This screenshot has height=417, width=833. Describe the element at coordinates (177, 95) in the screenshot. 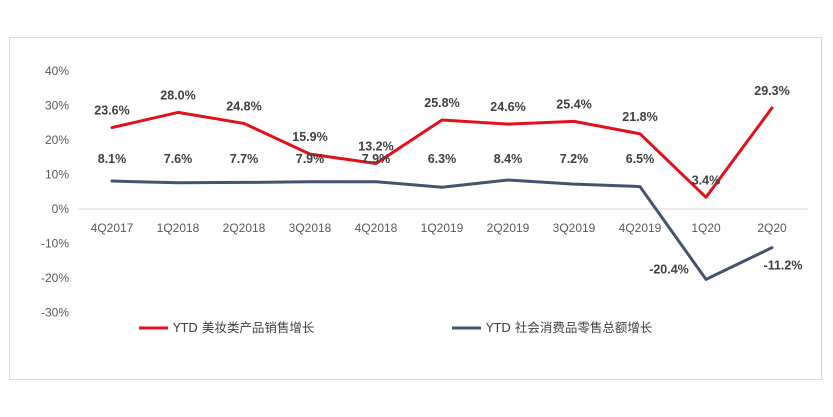

I see `data-label-series-1: 28.0%` at that location.